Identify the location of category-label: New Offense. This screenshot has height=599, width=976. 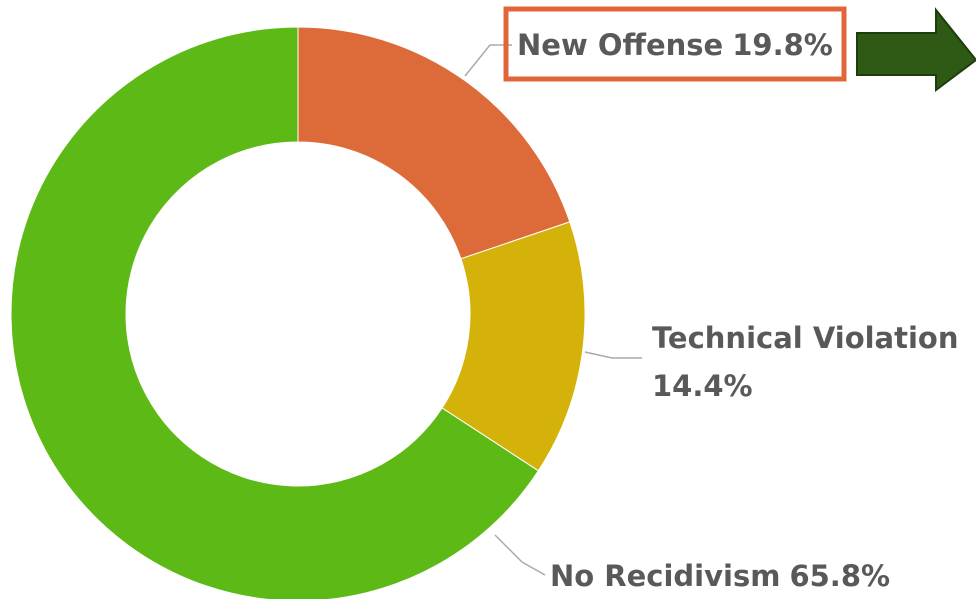
(620, 45).